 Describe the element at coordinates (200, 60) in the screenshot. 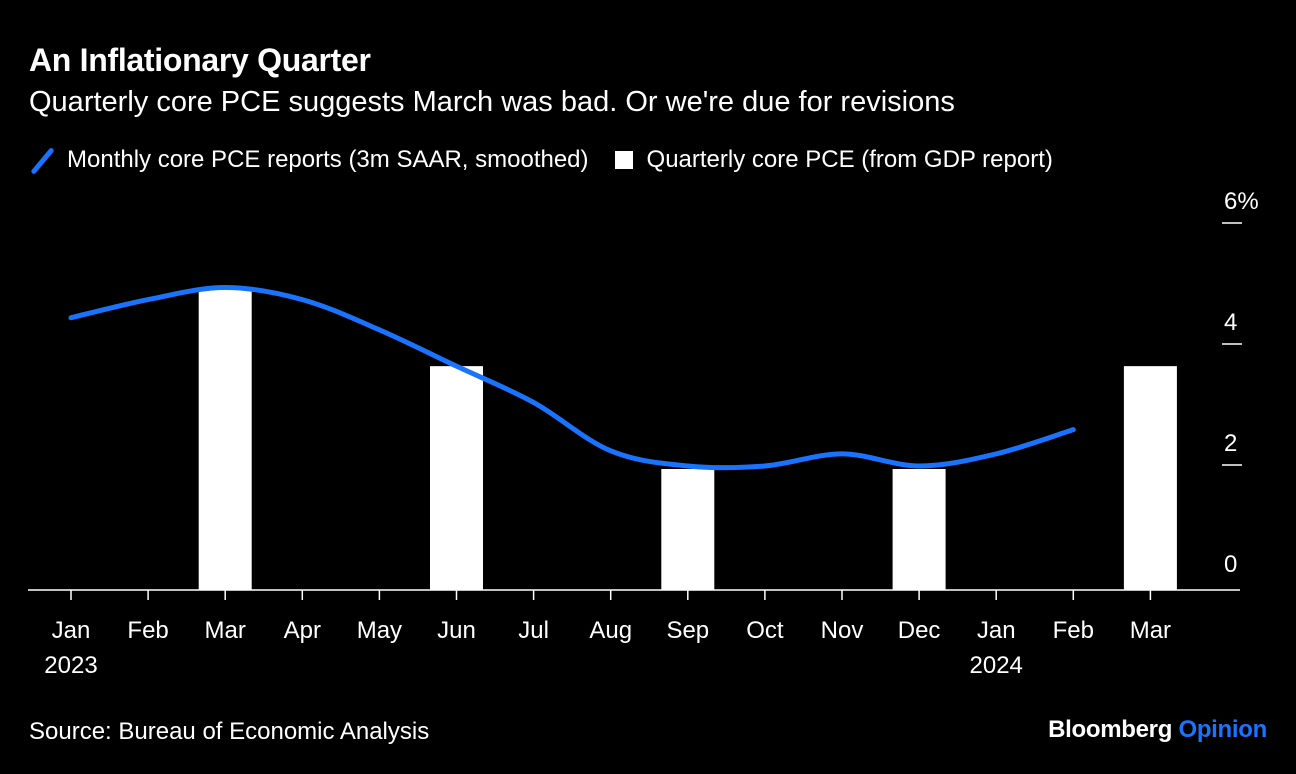

I see `chart-title: An Inflationary Quarter` at that location.